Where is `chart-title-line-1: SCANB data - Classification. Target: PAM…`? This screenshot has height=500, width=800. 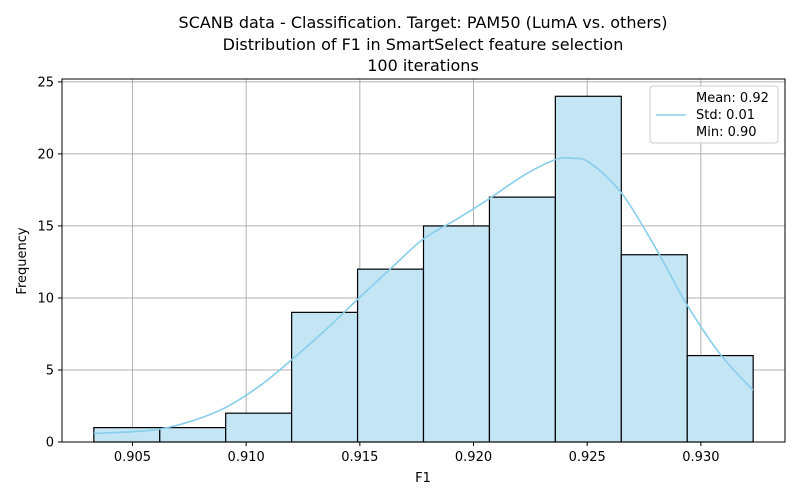
chart-title-line-1: SCANB data - Classification. Target: PAM… is located at coordinates (423, 22).